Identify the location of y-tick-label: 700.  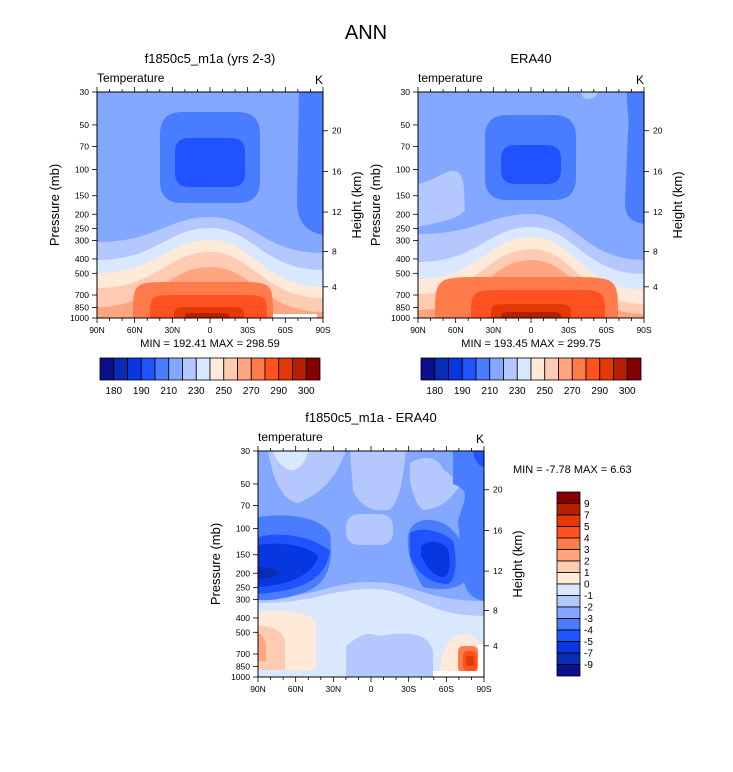
(403, 295).